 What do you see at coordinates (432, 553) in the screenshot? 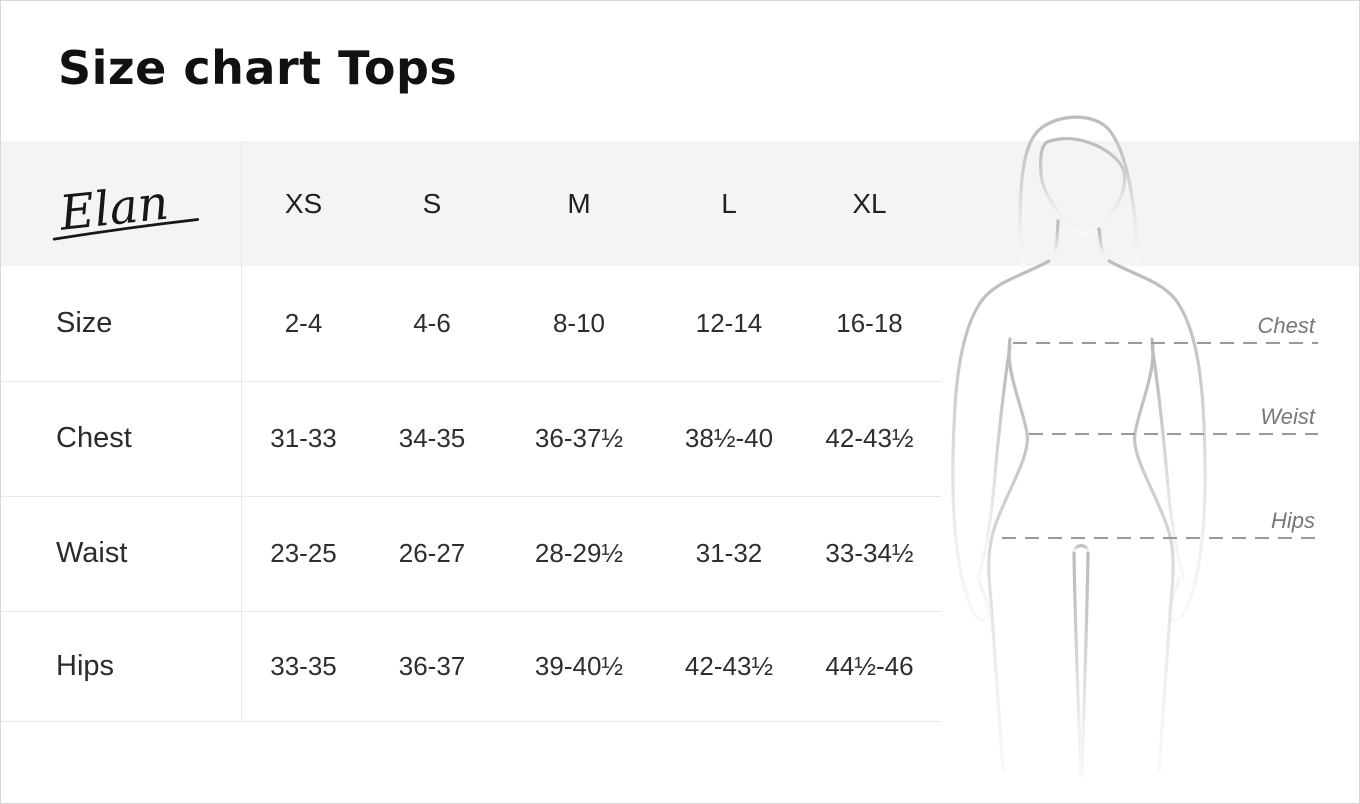
I see `table-cell: 26-27` at bounding box center [432, 553].